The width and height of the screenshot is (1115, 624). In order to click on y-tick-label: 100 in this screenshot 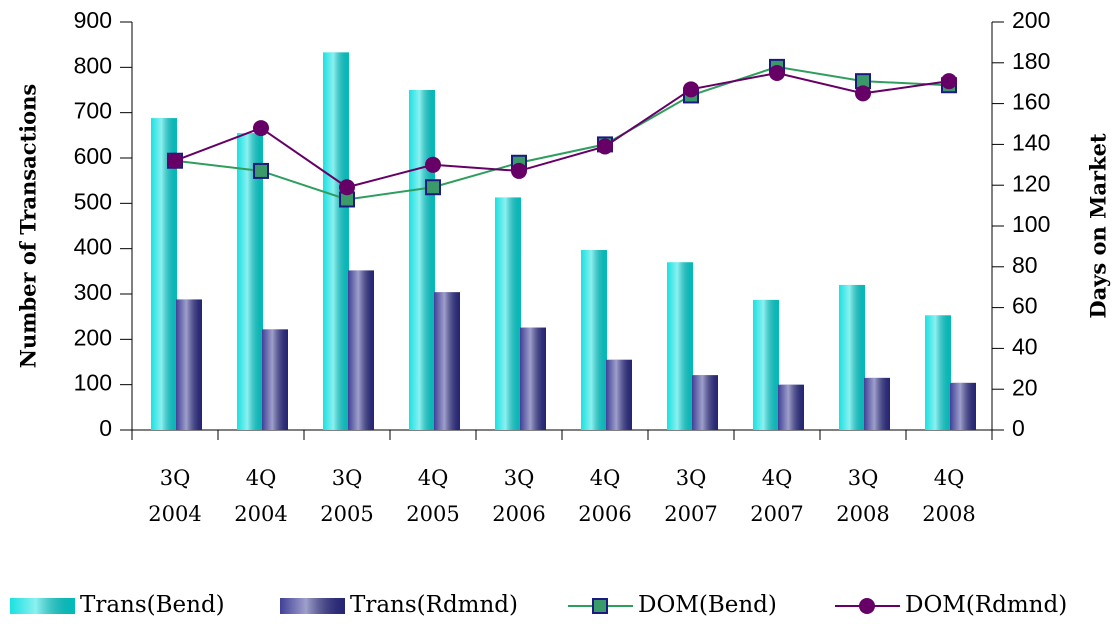, I will do `click(93, 383)`.